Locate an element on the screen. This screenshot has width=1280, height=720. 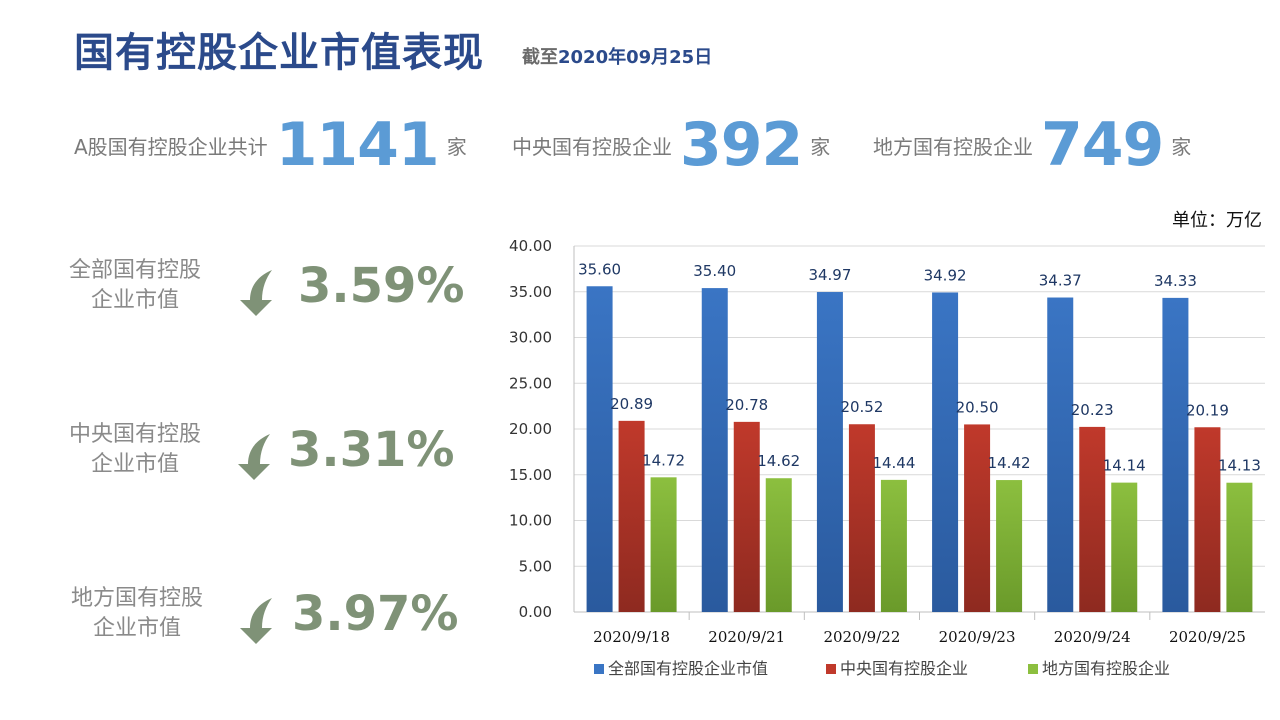
x-tick-label: 2020/9/21 is located at coordinates (746, 637).